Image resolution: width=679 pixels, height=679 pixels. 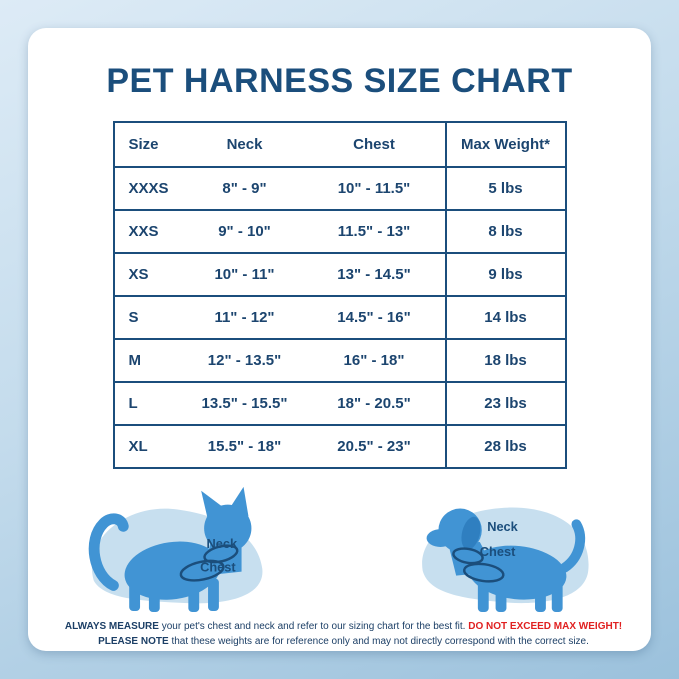 I want to click on table-row: XXXS 8" - 9" 10" - 11.5" 5 lbs, so click(x=339, y=189).